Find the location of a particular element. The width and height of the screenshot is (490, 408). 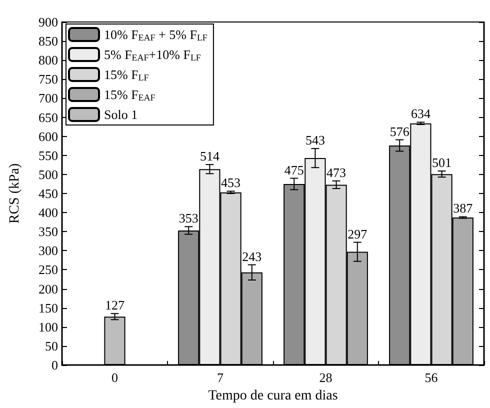

x-tick-label: 7 is located at coordinates (220, 377).